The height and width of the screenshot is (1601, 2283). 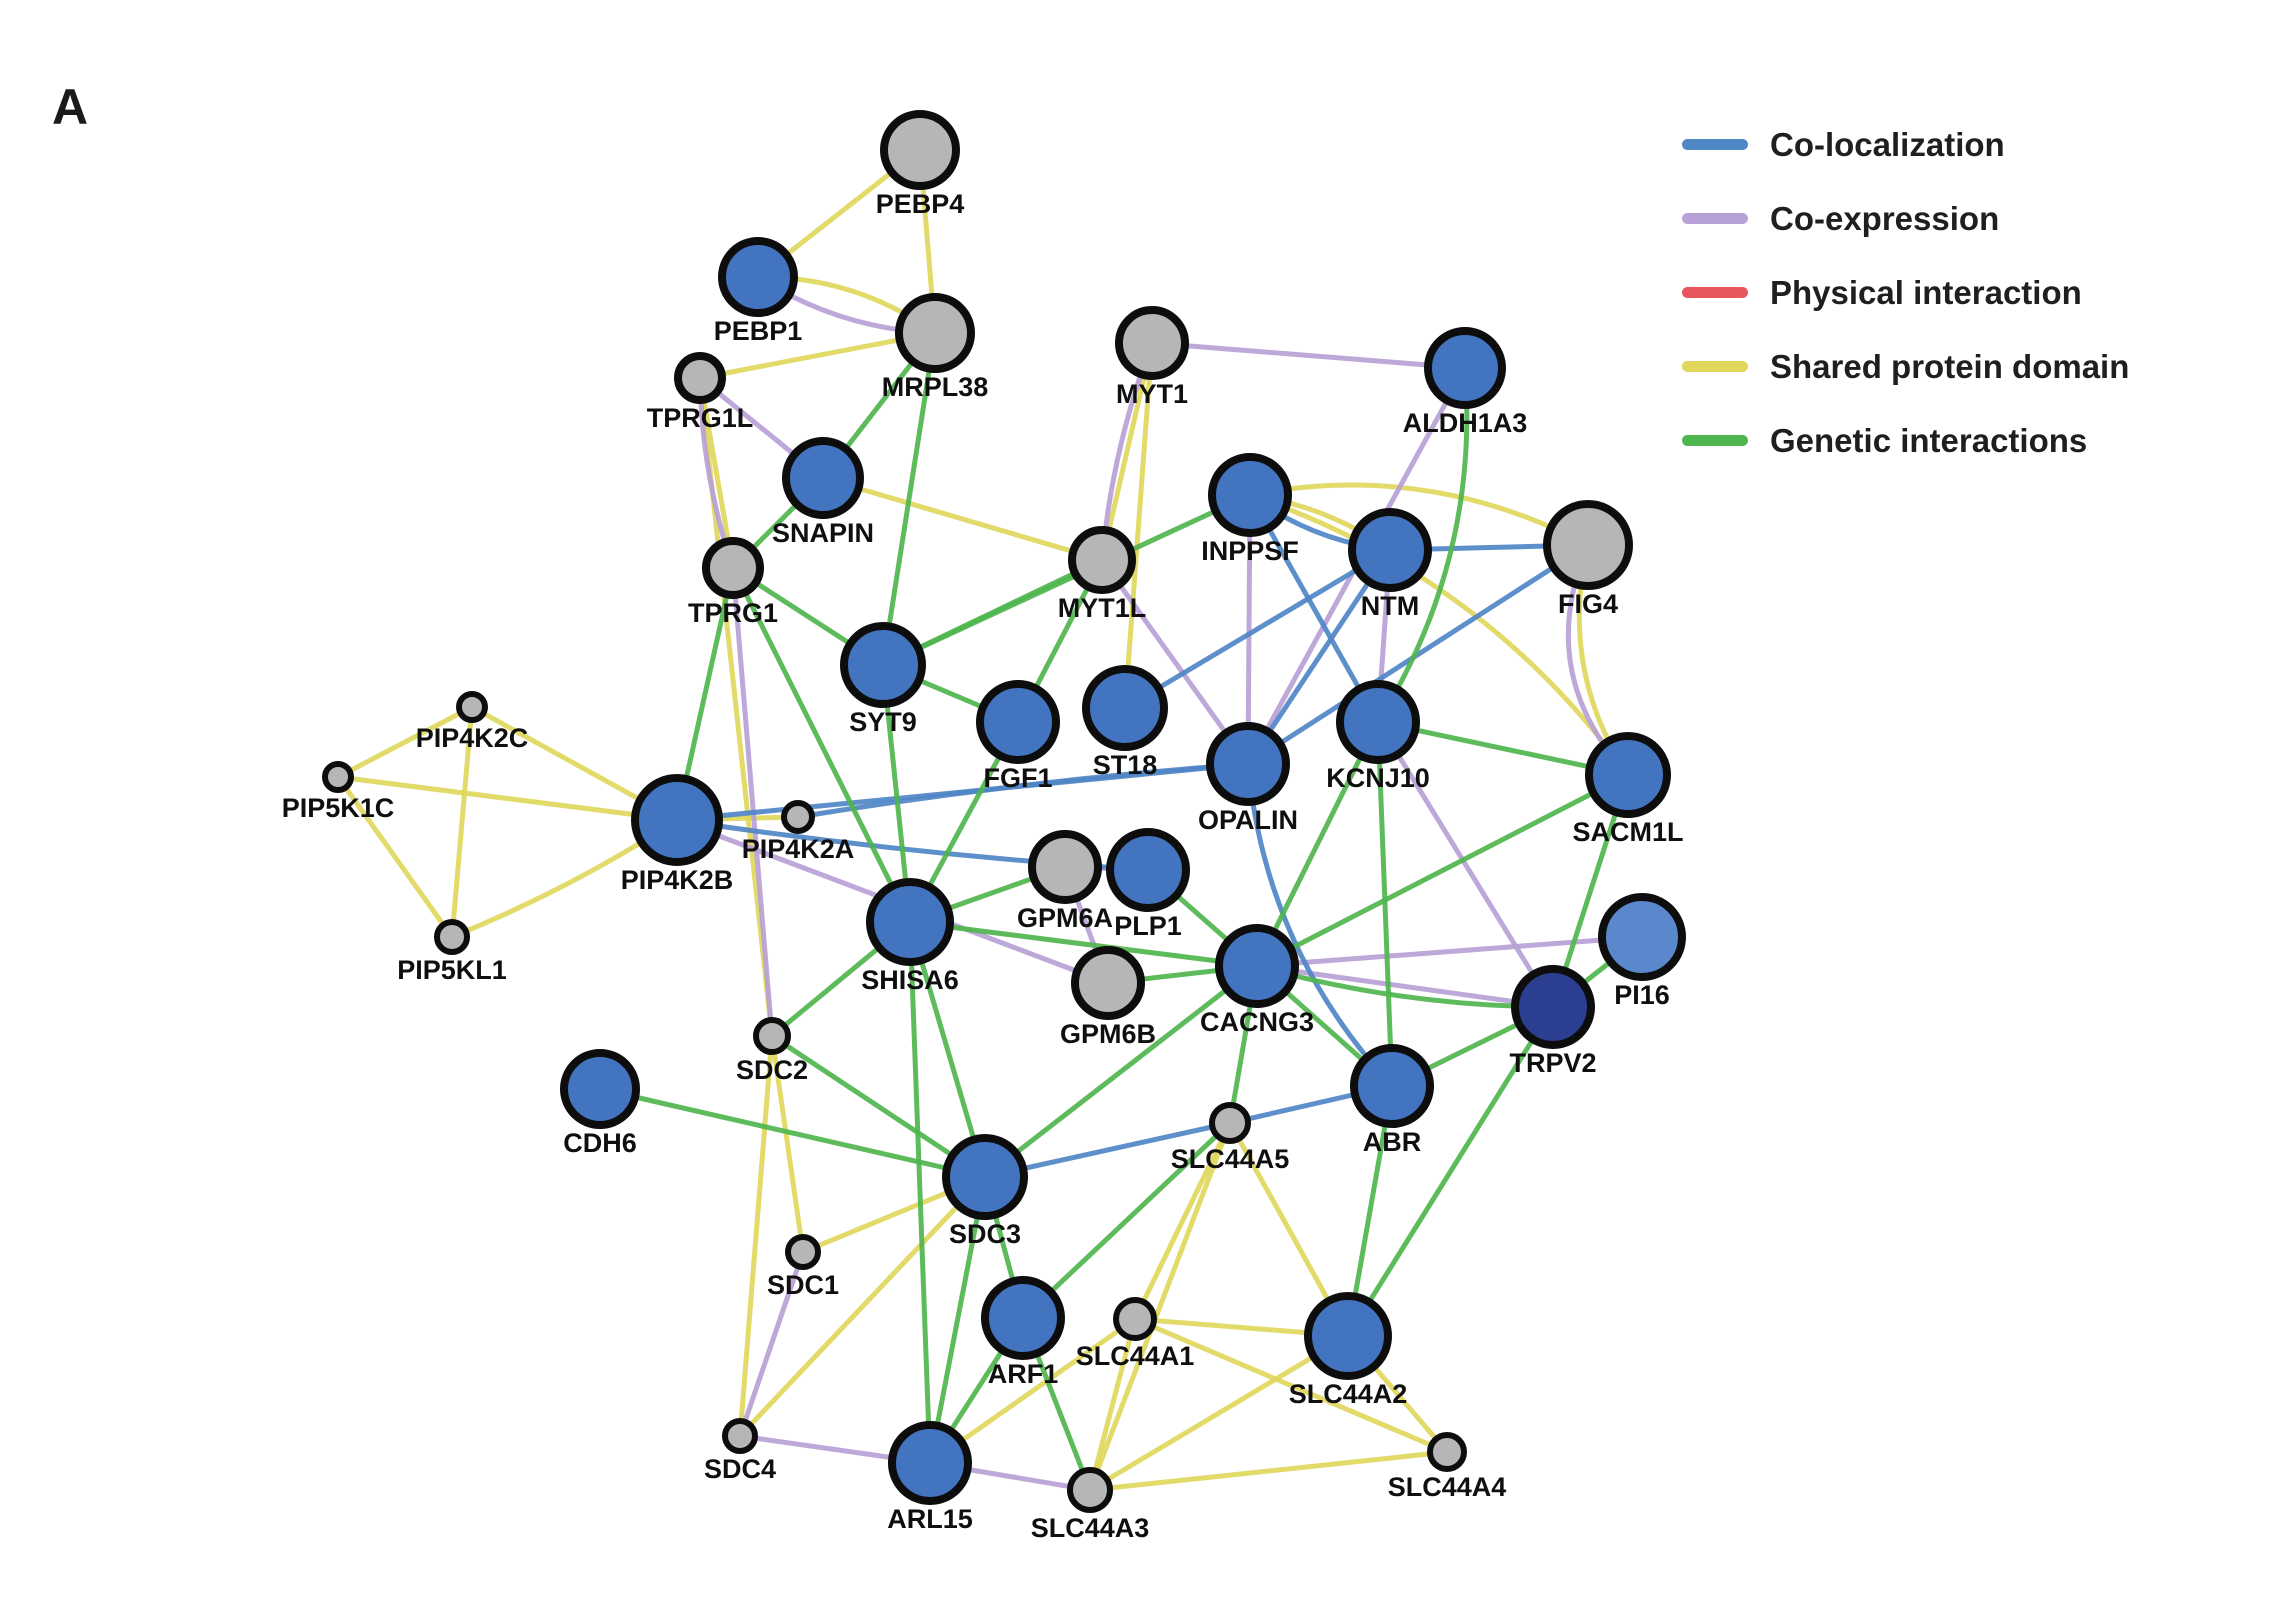 I want to click on node-PEBP1, so click(x=758, y=277).